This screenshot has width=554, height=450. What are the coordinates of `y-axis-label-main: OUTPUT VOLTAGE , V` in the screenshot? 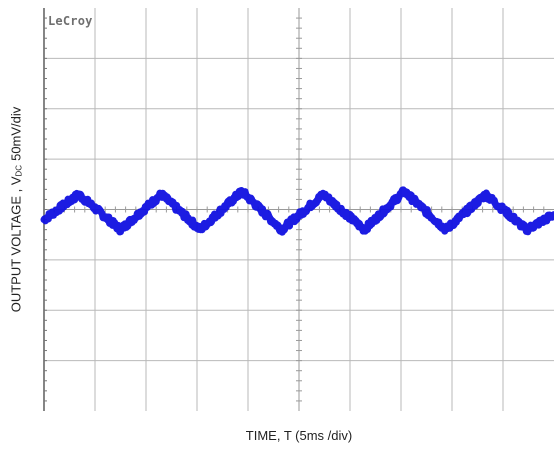 It's located at (16, 243).